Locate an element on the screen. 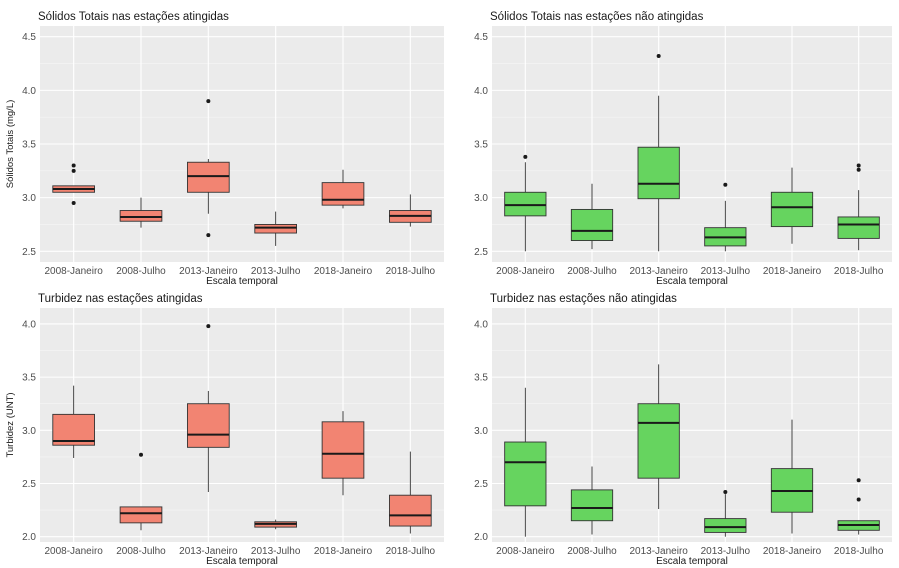 The width and height of the screenshot is (899, 568). chart-title: Turbidez nas estações não atingidas is located at coordinates (583, 299).